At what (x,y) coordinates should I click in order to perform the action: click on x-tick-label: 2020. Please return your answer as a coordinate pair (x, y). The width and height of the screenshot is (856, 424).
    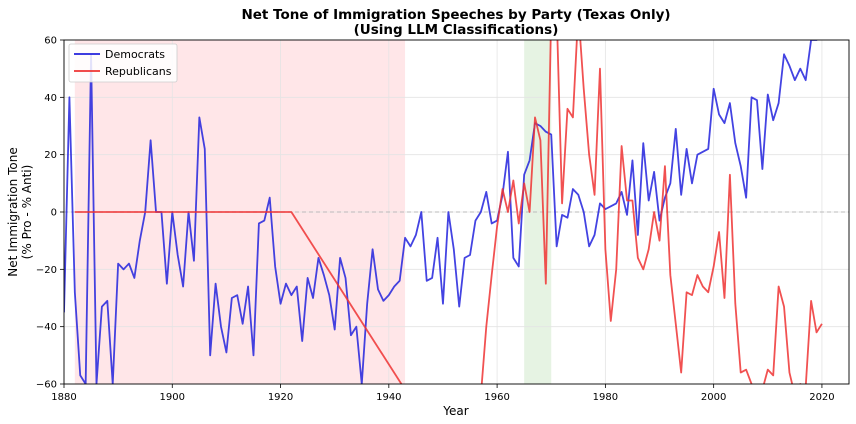
    Looking at the image, I should click on (821, 397).